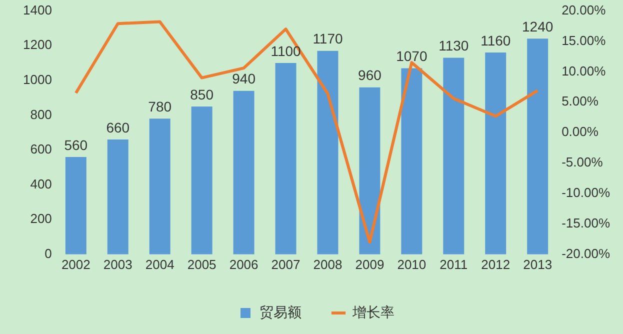 The height and width of the screenshot is (334, 623). What do you see at coordinates (495, 264) in the screenshot?
I see `x-tick-label: 2012` at bounding box center [495, 264].